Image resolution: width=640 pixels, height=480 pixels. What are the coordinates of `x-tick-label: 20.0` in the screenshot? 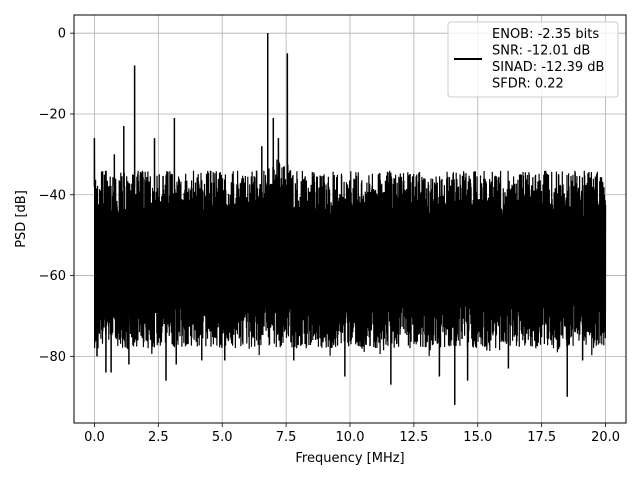 It's located at (605, 437).